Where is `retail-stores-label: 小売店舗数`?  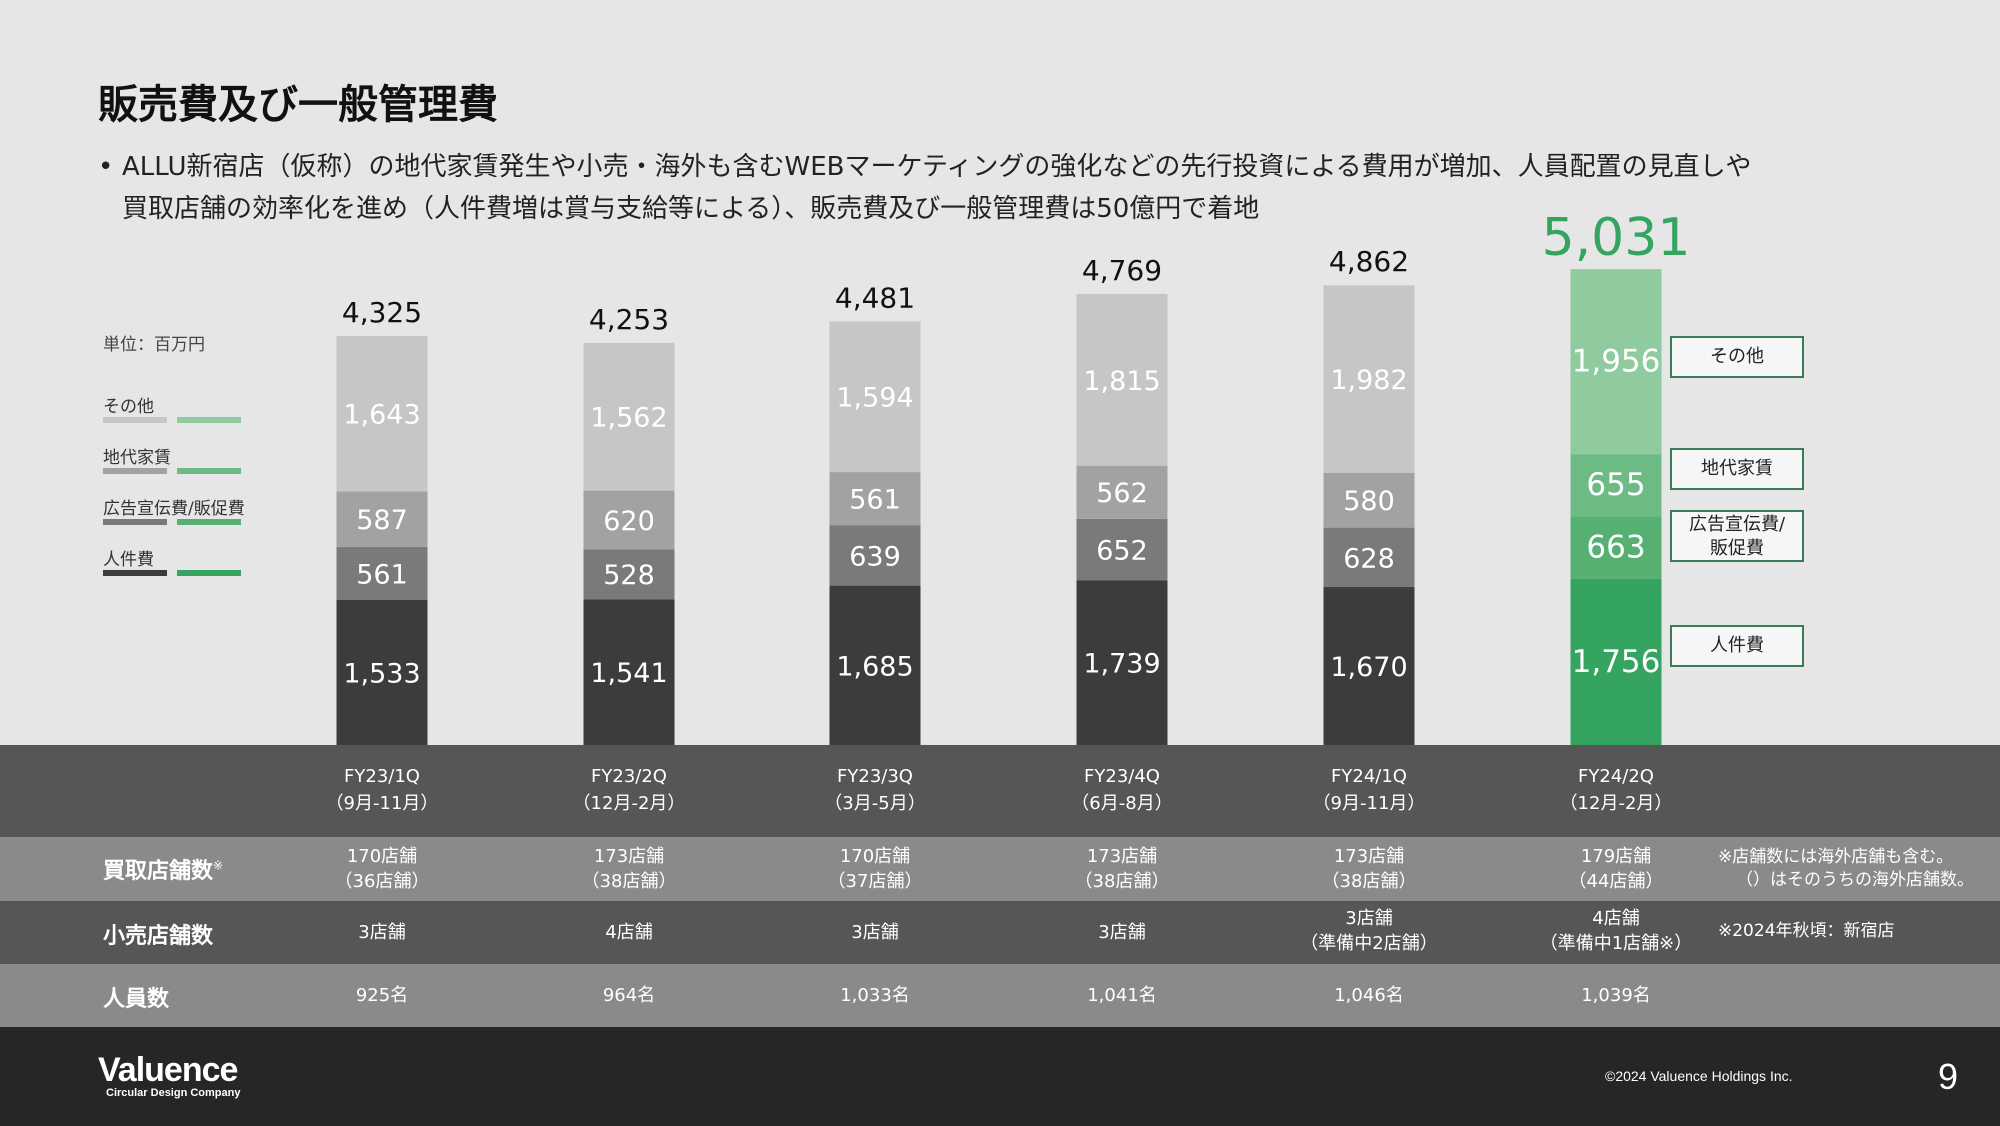 retail-stores-label: 小売店舗数 is located at coordinates (158, 936).